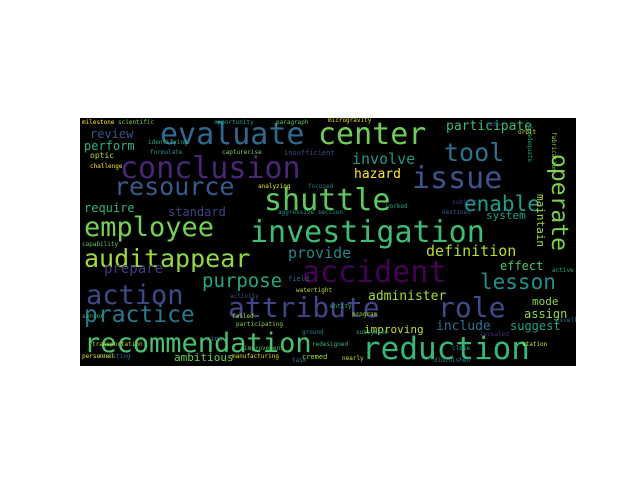 The height and width of the screenshot is (480, 640). Describe the element at coordinates (292, 122) in the screenshot. I see `word-paragraph: paragraph` at that location.